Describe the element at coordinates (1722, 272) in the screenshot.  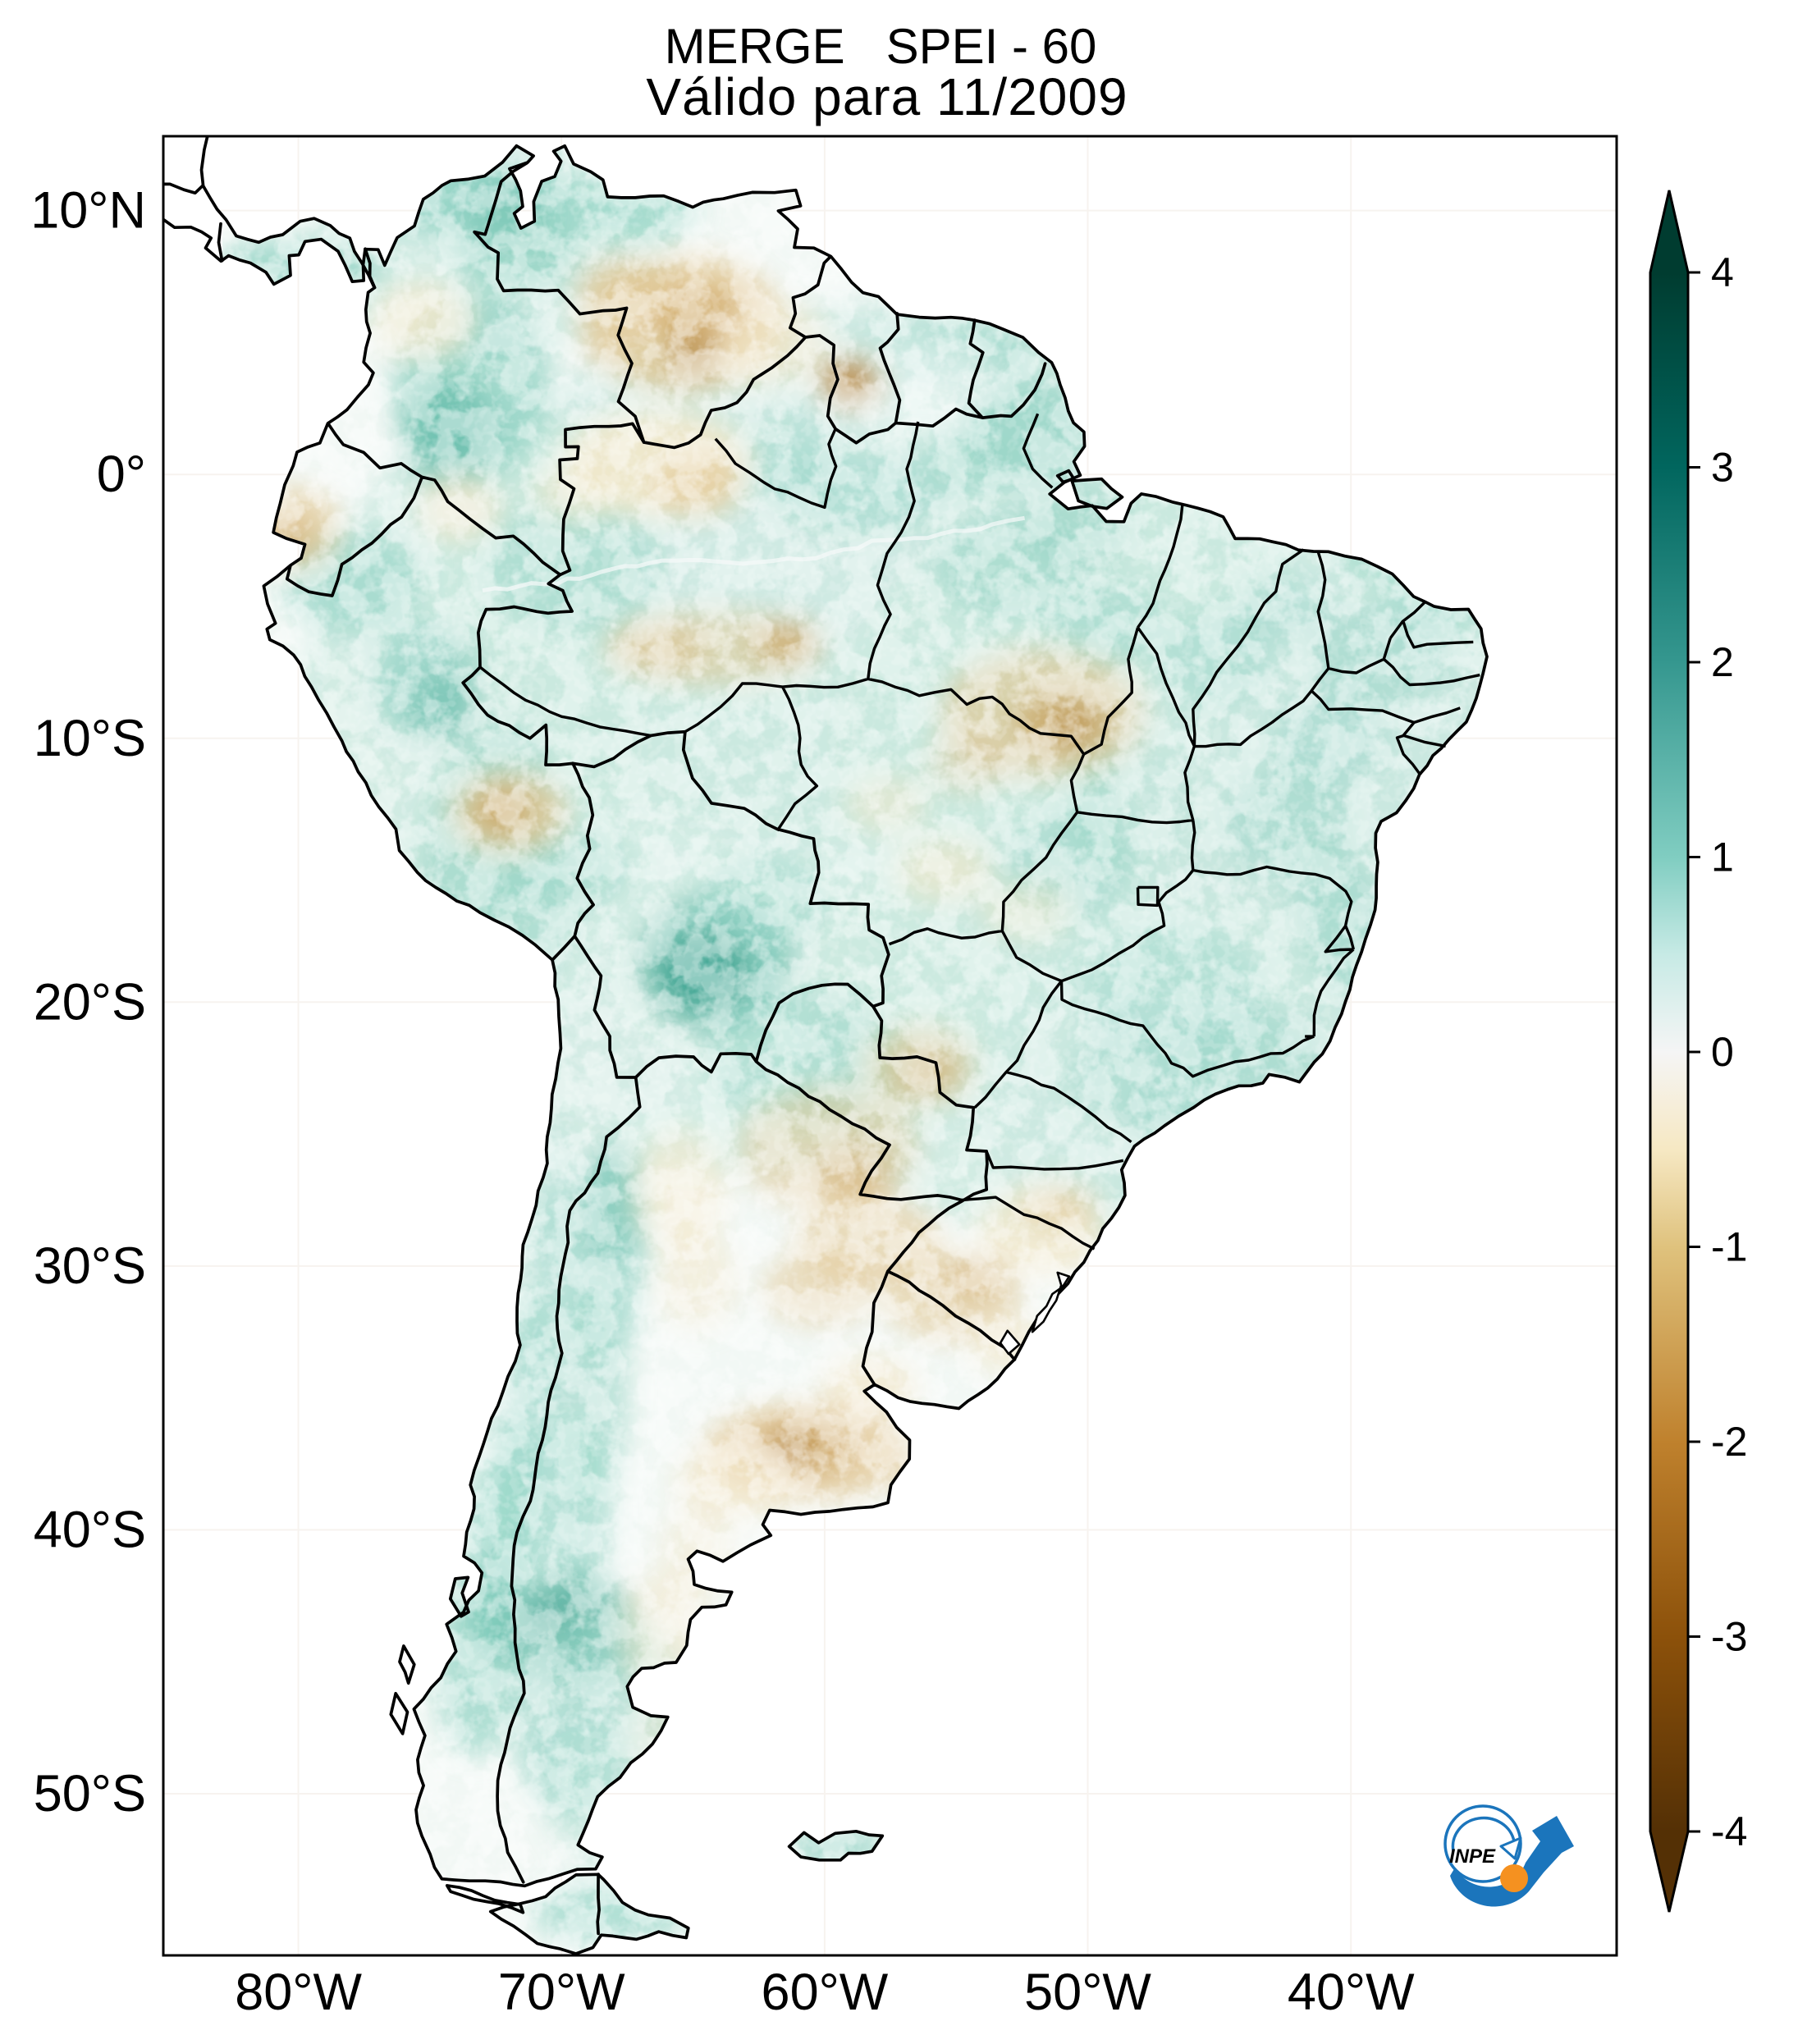
I see `svg-text: 4` at that location.